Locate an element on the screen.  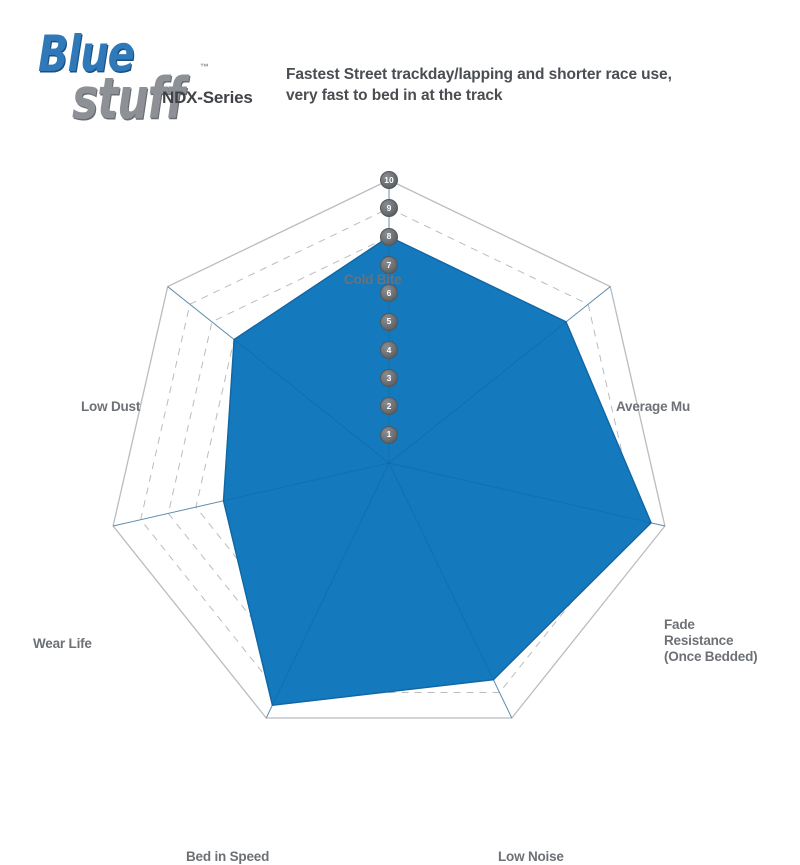
axis-label-fade-line3: (Once Bedded) is located at coordinates (711, 656).